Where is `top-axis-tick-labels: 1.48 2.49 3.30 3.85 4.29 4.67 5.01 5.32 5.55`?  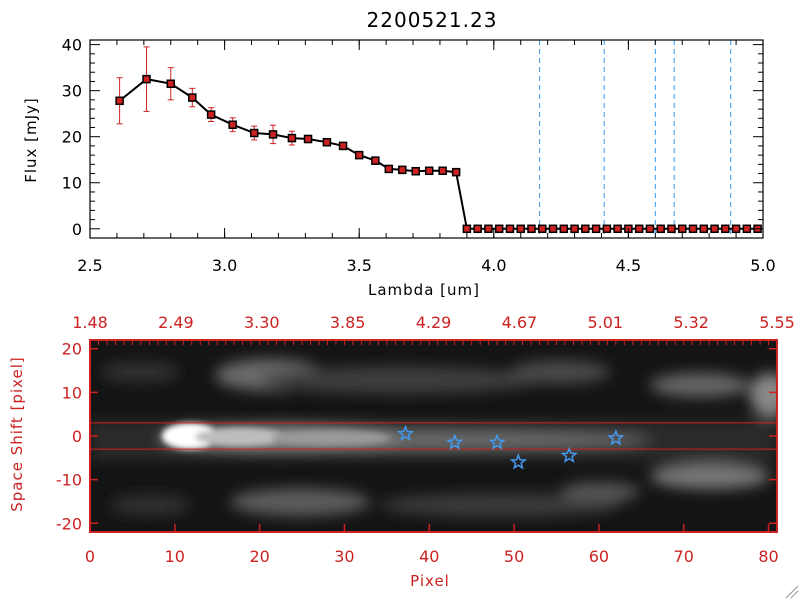
top-axis-tick-labels: 1.48 2.49 3.30 3.85 4.29 4.67 5.01 5.32 5.55 is located at coordinates (433, 322).